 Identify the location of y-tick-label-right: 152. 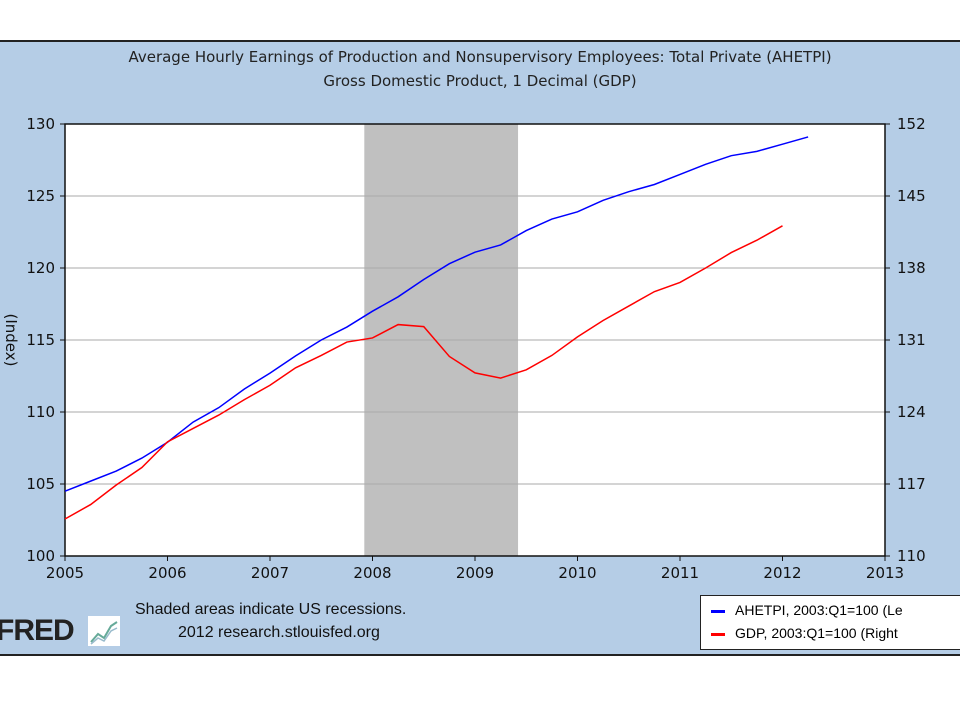
(911, 124).